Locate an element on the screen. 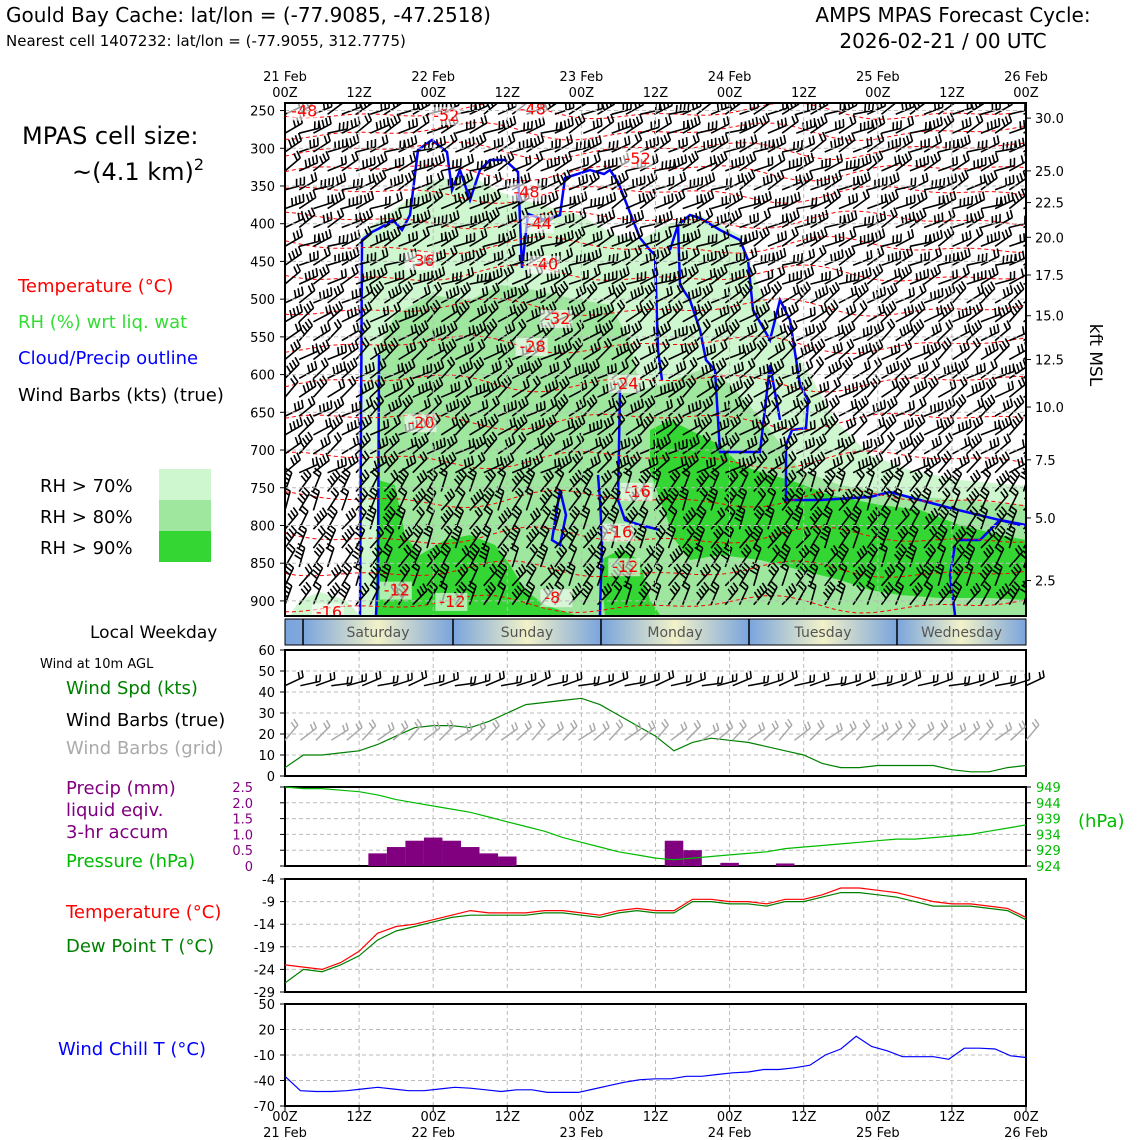 The image size is (1140, 1140). pressure-tick-label: 700 is located at coordinates (262, 451).